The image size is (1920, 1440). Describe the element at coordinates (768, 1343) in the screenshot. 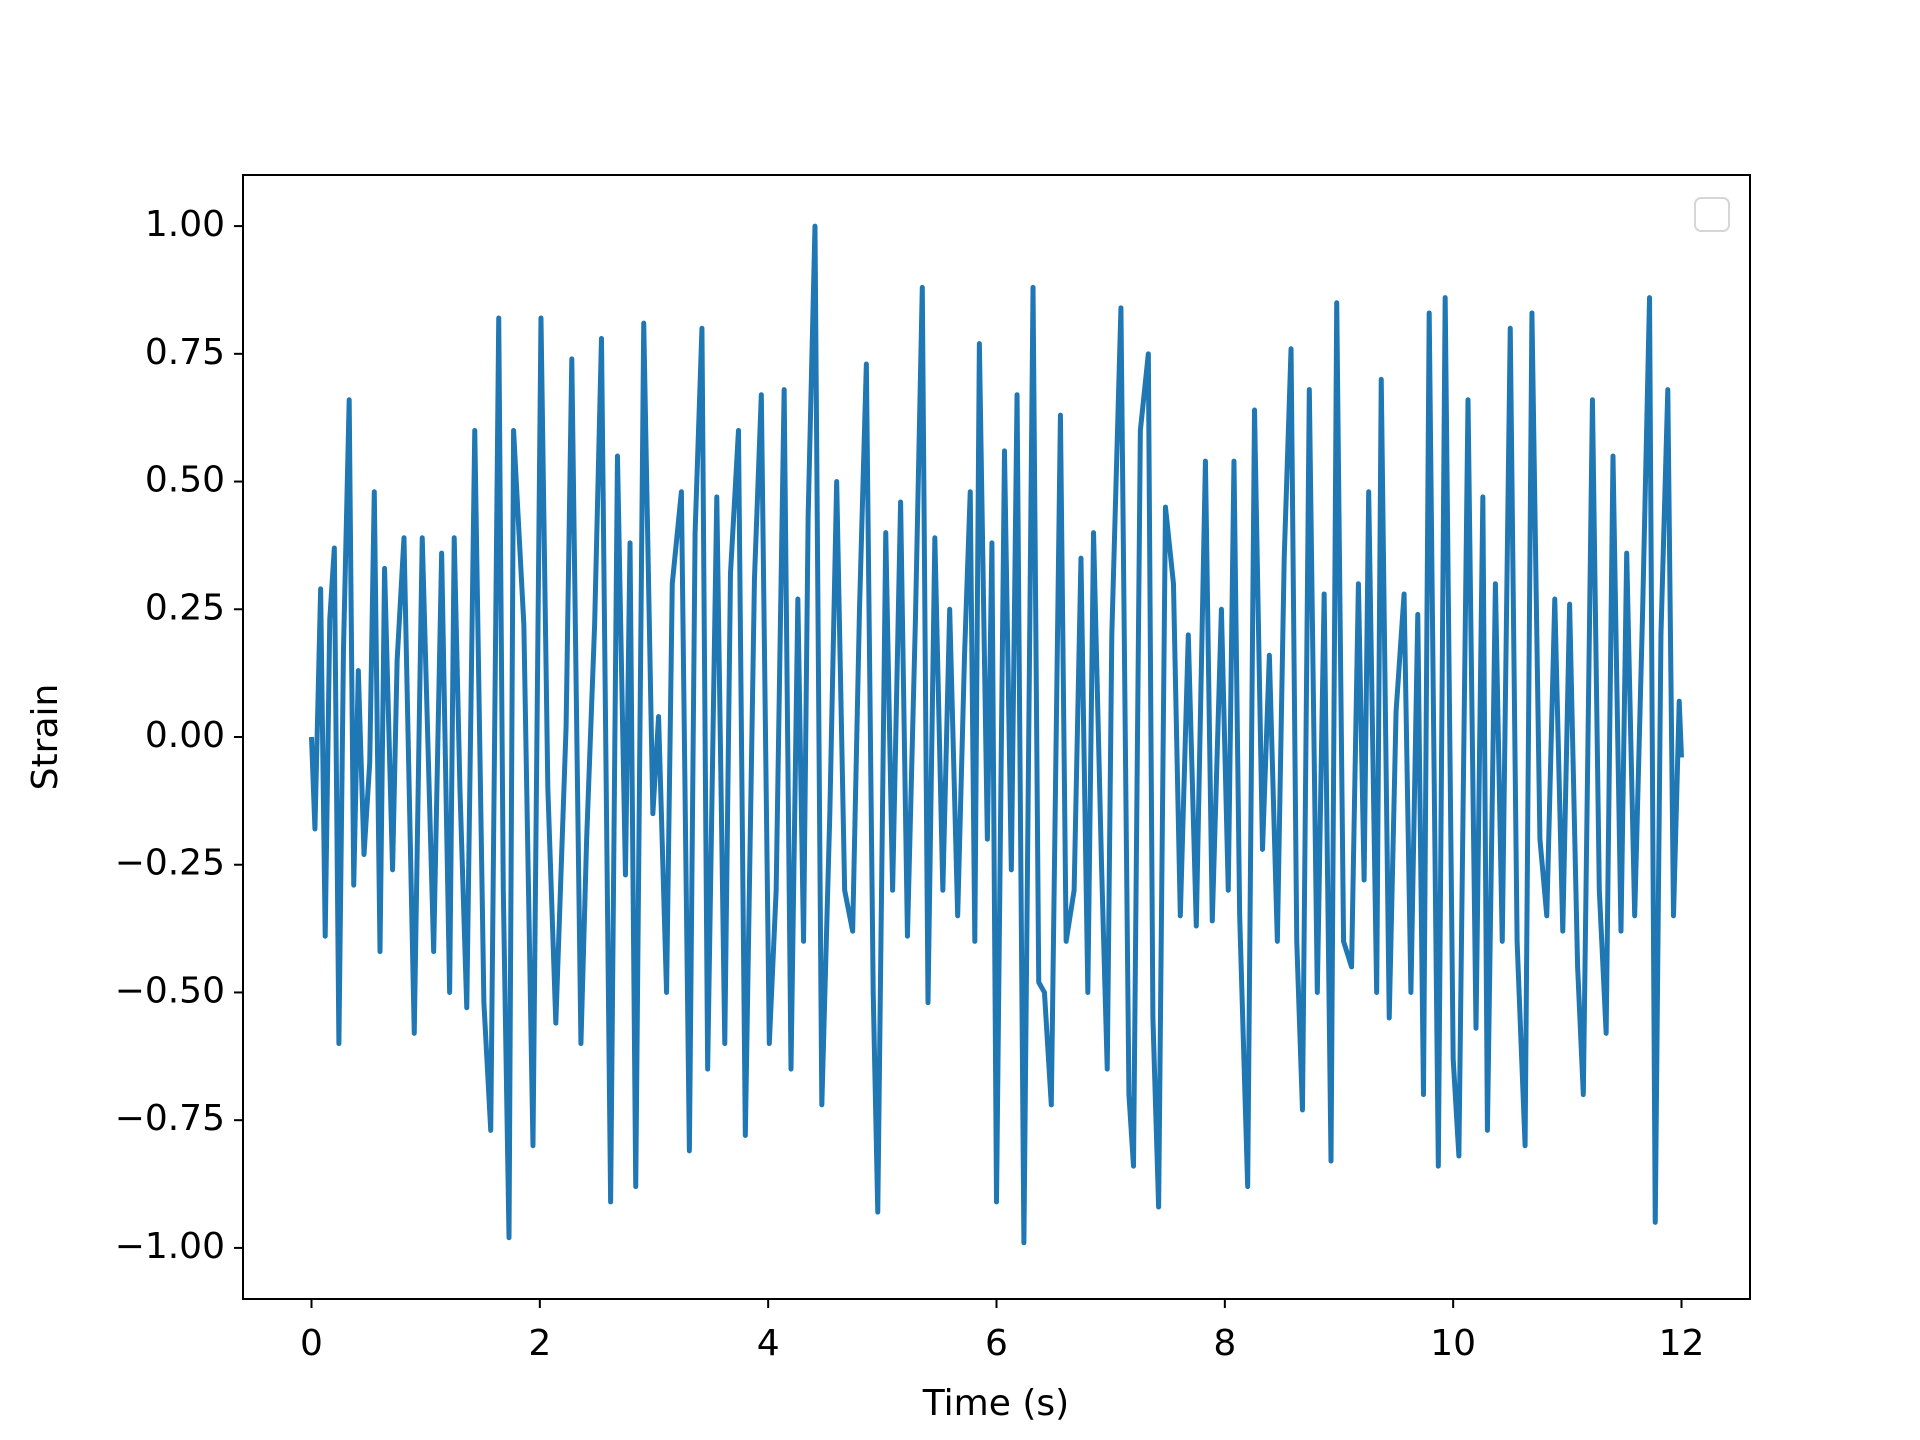

I see `x-tick-label: 4` at that location.